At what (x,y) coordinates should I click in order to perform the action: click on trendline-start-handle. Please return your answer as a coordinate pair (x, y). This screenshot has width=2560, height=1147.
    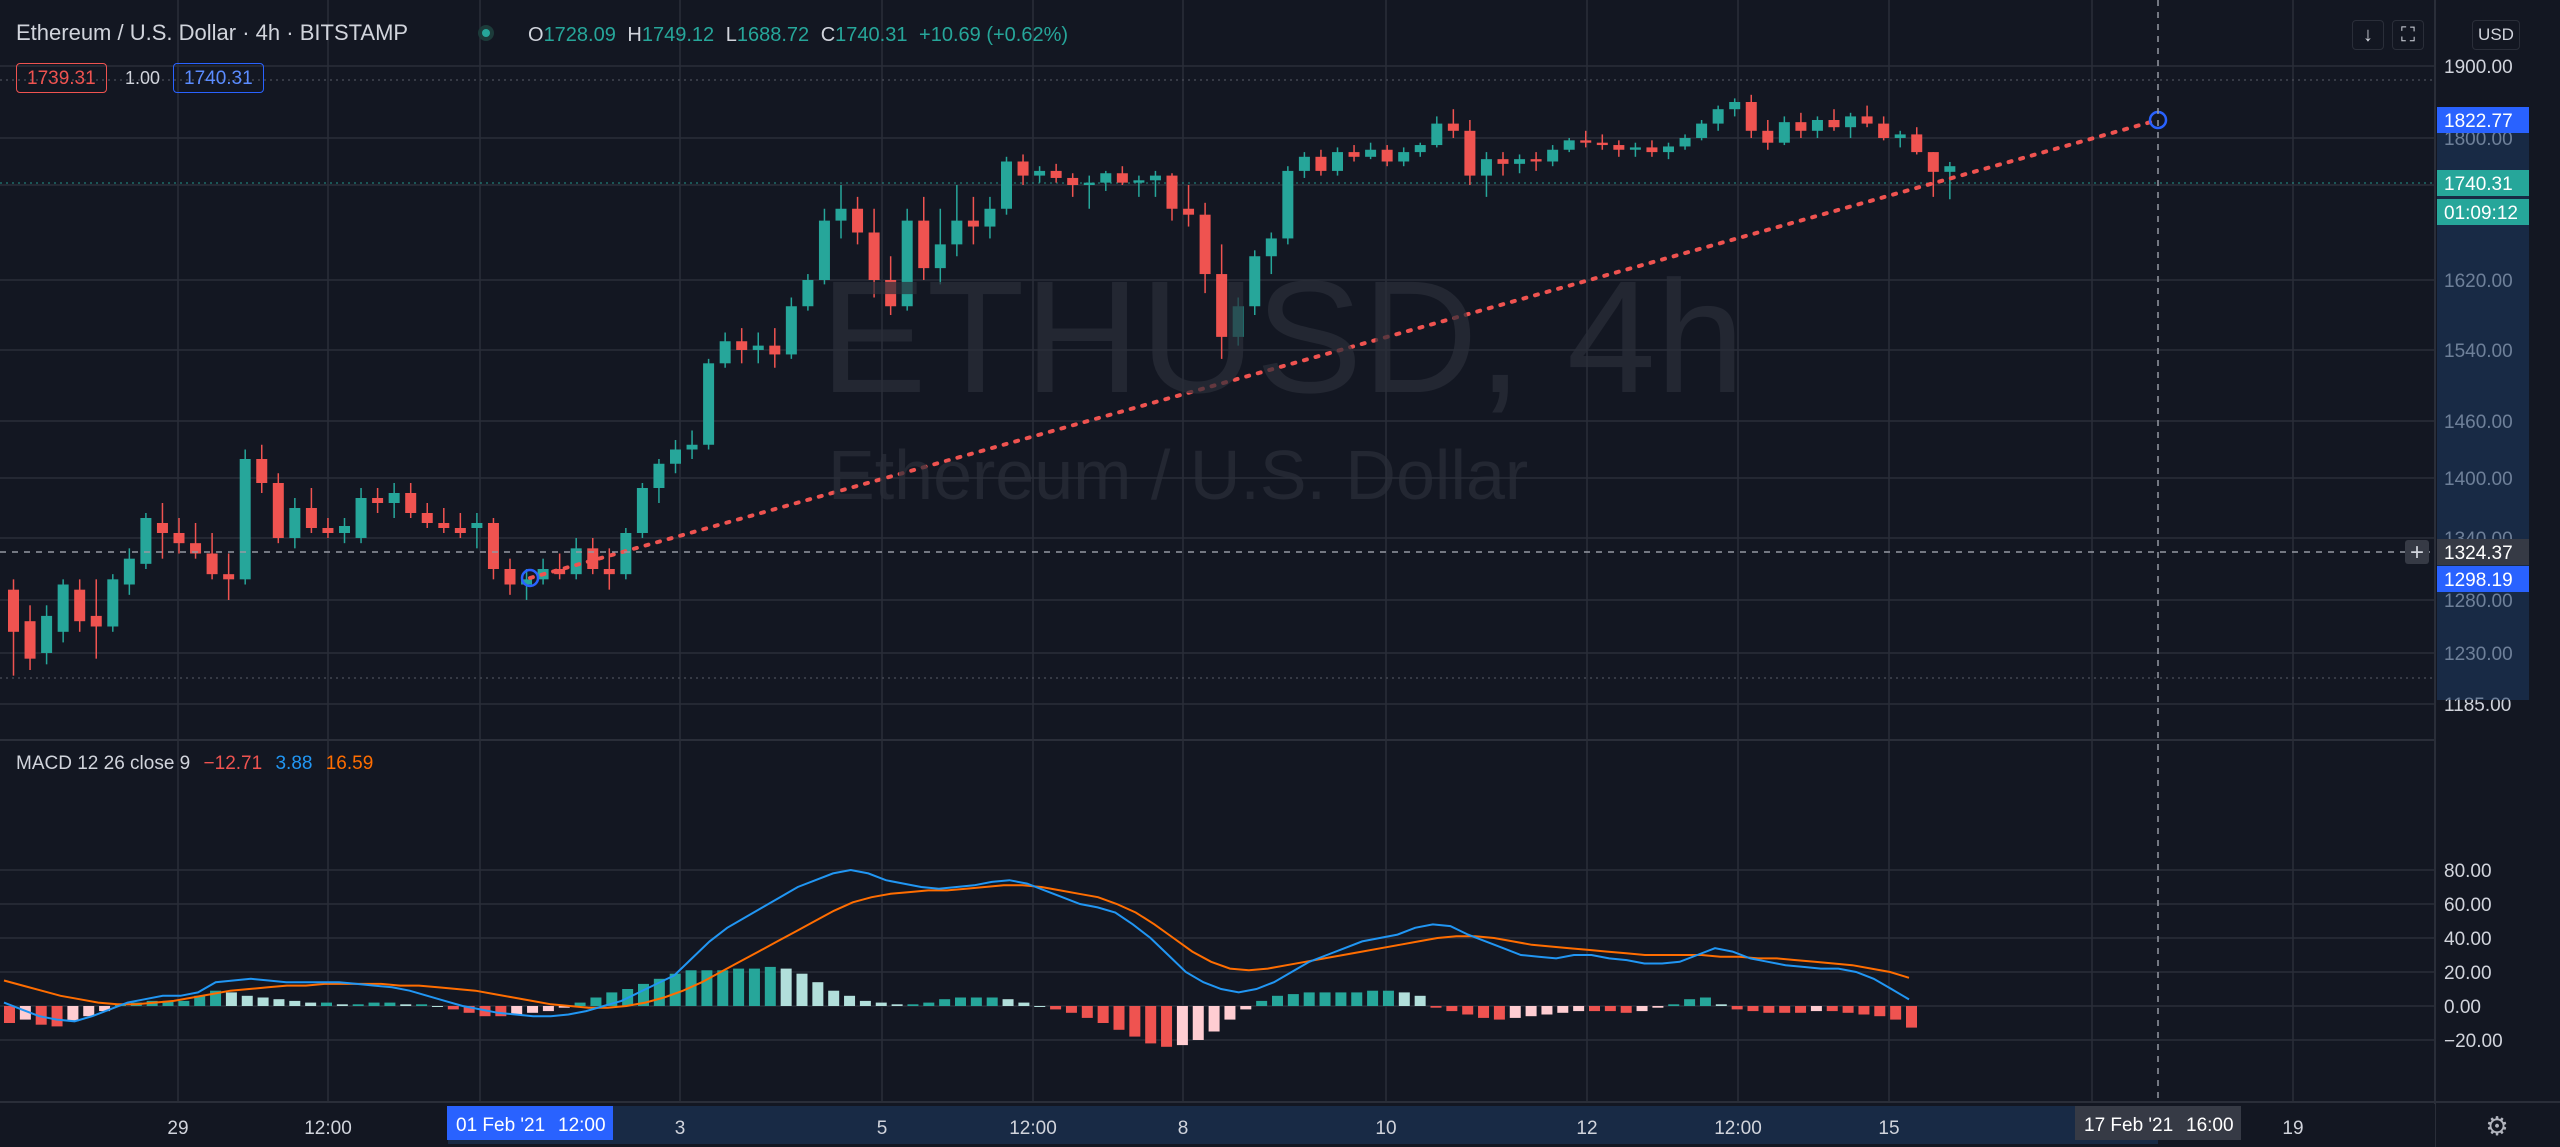
    Looking at the image, I should click on (530, 578).